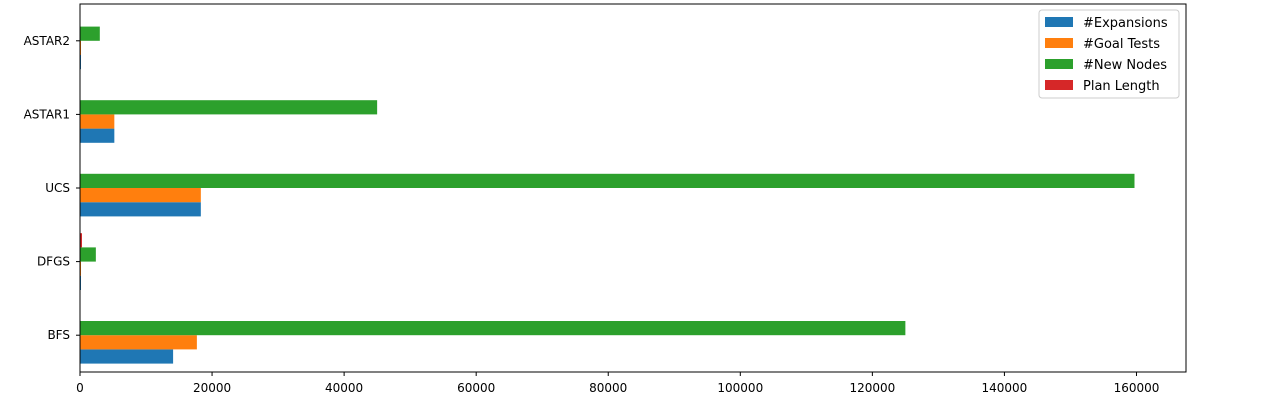 The width and height of the screenshot is (1265, 405). I want to click on bar-astar1-new-nodes, so click(229, 107).